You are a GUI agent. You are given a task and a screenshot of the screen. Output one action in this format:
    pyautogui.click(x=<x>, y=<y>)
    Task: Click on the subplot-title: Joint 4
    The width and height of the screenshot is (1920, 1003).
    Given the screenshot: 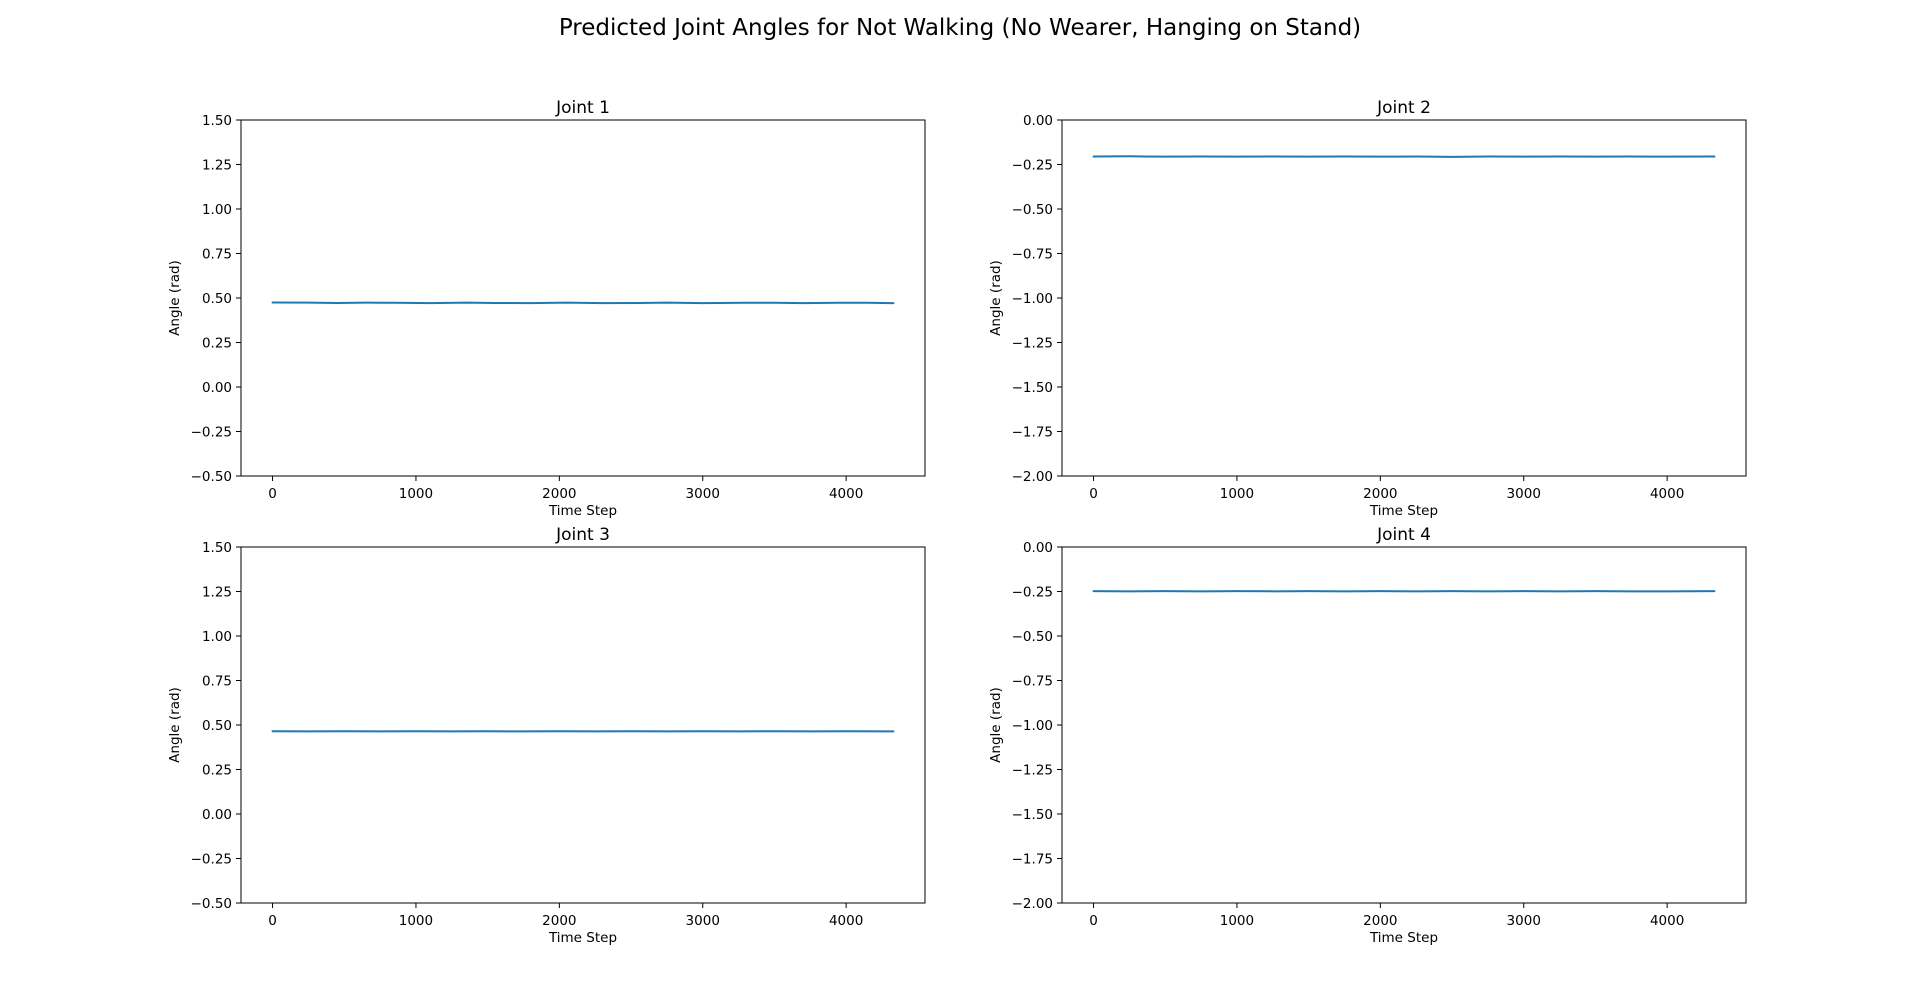 What is the action you would take?
    pyautogui.click(x=1403, y=535)
    